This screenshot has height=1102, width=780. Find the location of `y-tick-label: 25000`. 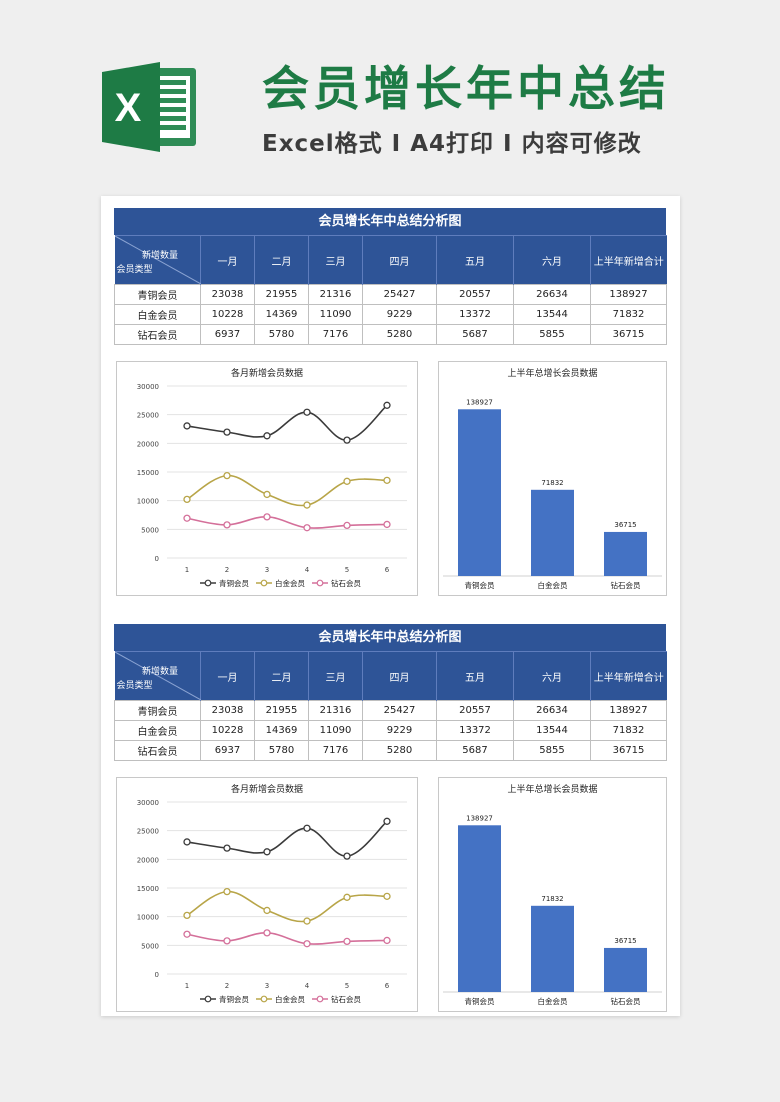

y-tick-label: 25000 is located at coordinates (148, 416).